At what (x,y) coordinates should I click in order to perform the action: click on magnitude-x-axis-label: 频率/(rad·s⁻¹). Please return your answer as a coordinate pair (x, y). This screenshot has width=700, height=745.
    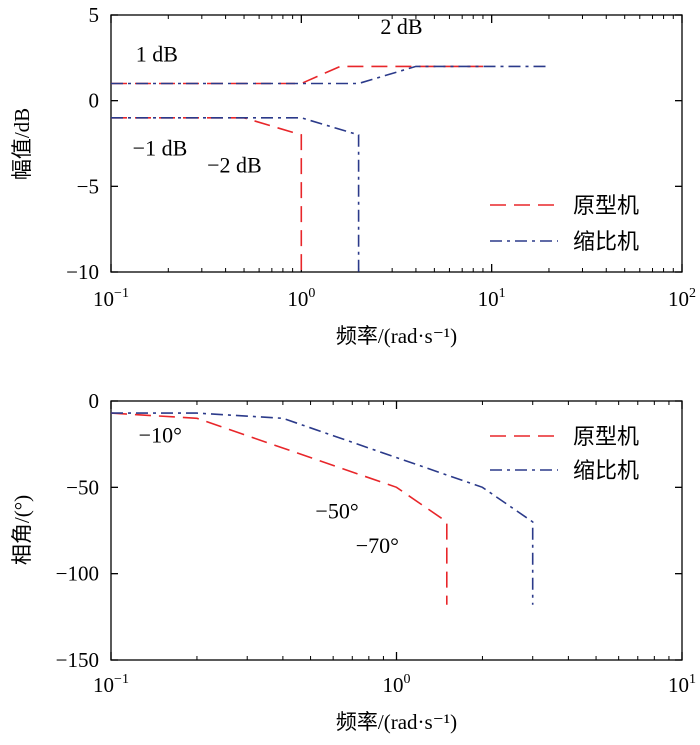
    Looking at the image, I should click on (396, 336).